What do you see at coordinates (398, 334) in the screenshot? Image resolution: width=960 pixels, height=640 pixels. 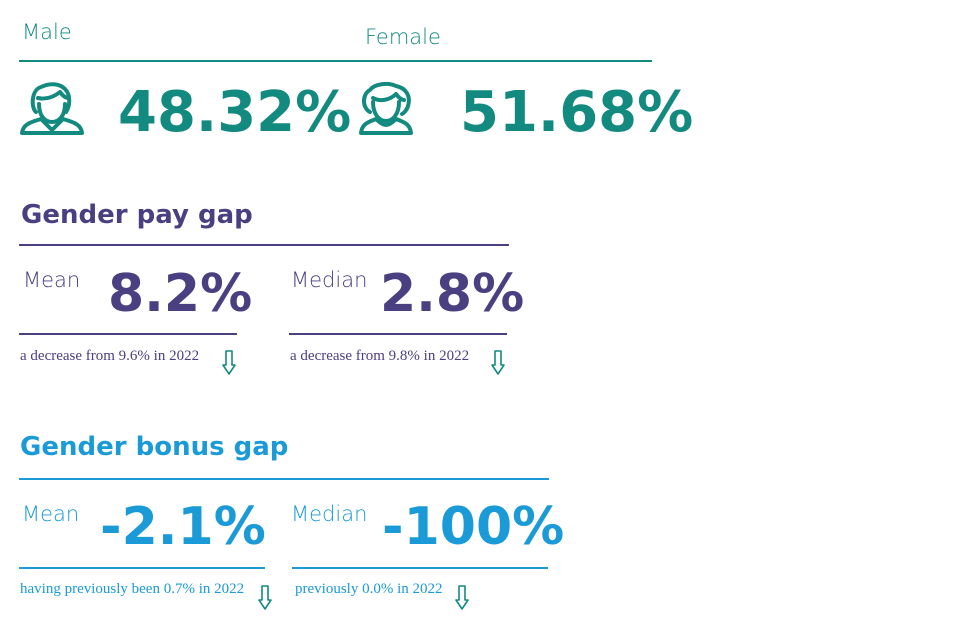 I see `pay-gap-median-underline` at bounding box center [398, 334].